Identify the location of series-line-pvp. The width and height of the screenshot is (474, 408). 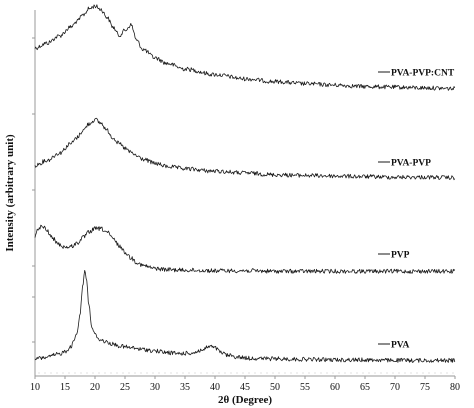
(245, 249).